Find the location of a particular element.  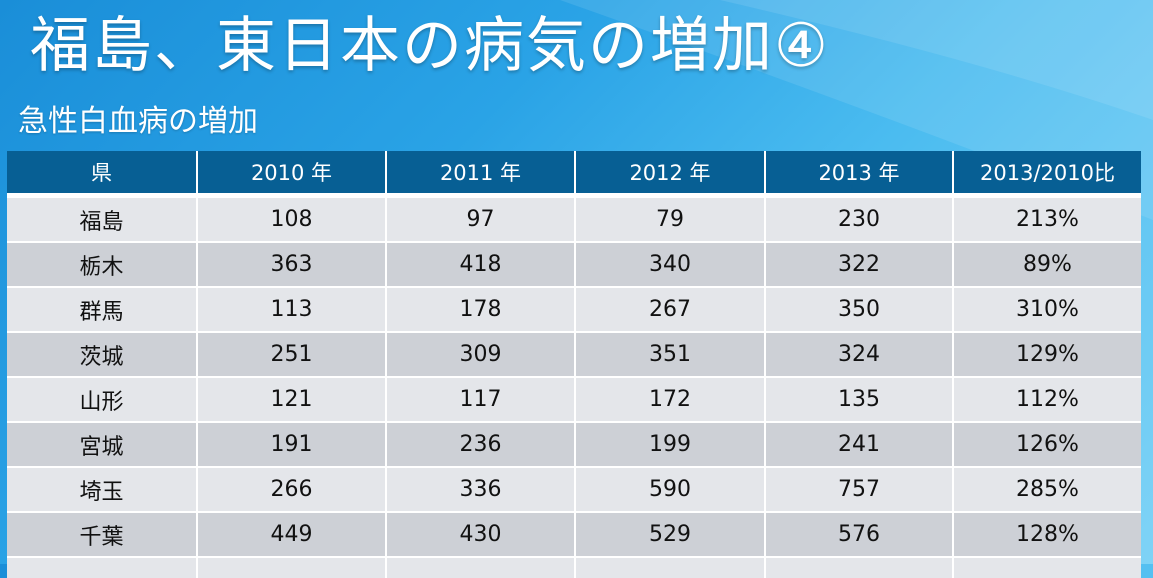

table-row: 茨城 251 309 351 324 129% is located at coordinates (574, 353).